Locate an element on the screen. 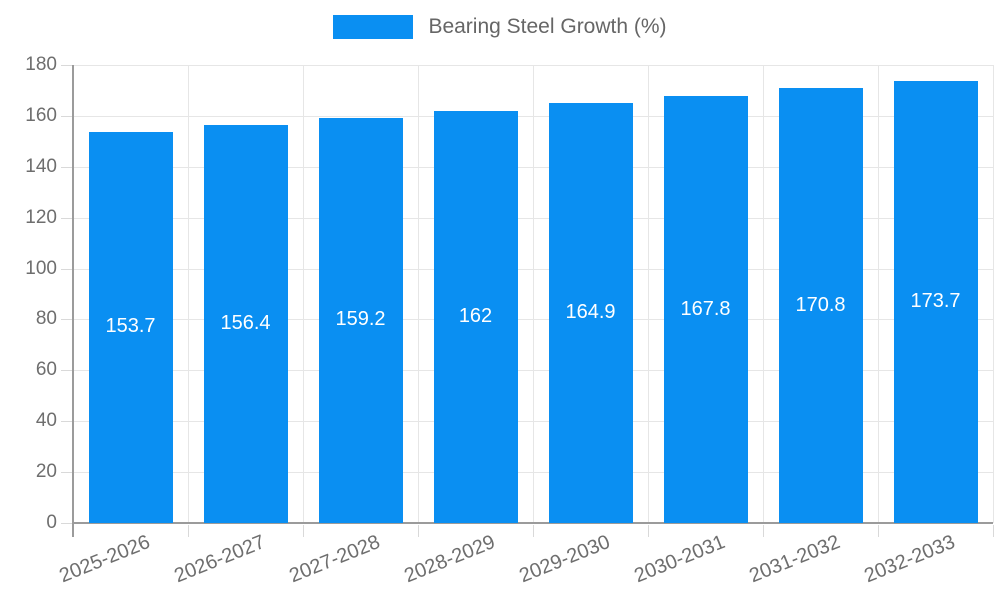 This screenshot has height=600, width=1000. bar-value-label: 167.8 is located at coordinates (705, 308).